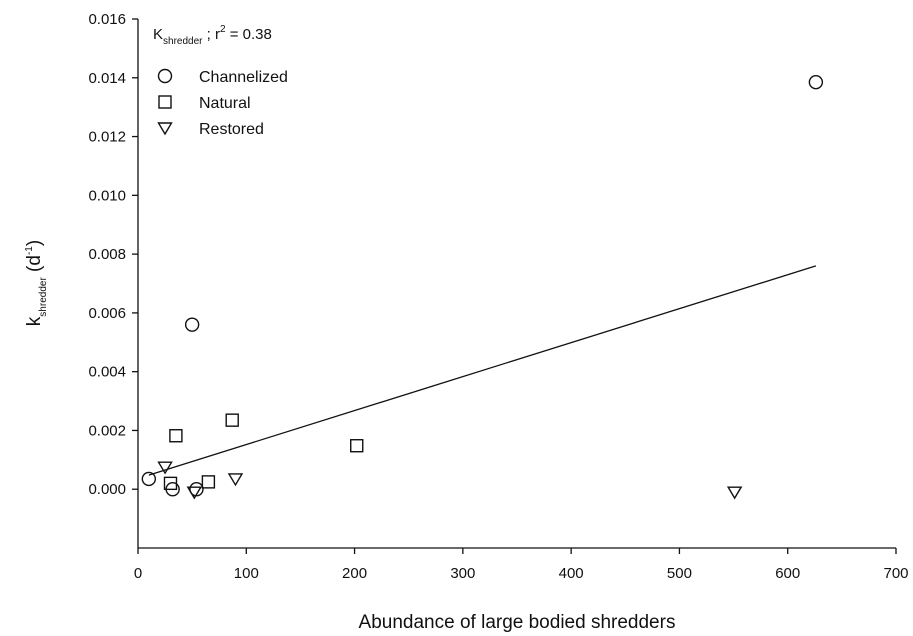 The height and width of the screenshot is (636, 913). Describe the element at coordinates (354, 573) in the screenshot. I see `x-tick-label: 200` at that location.